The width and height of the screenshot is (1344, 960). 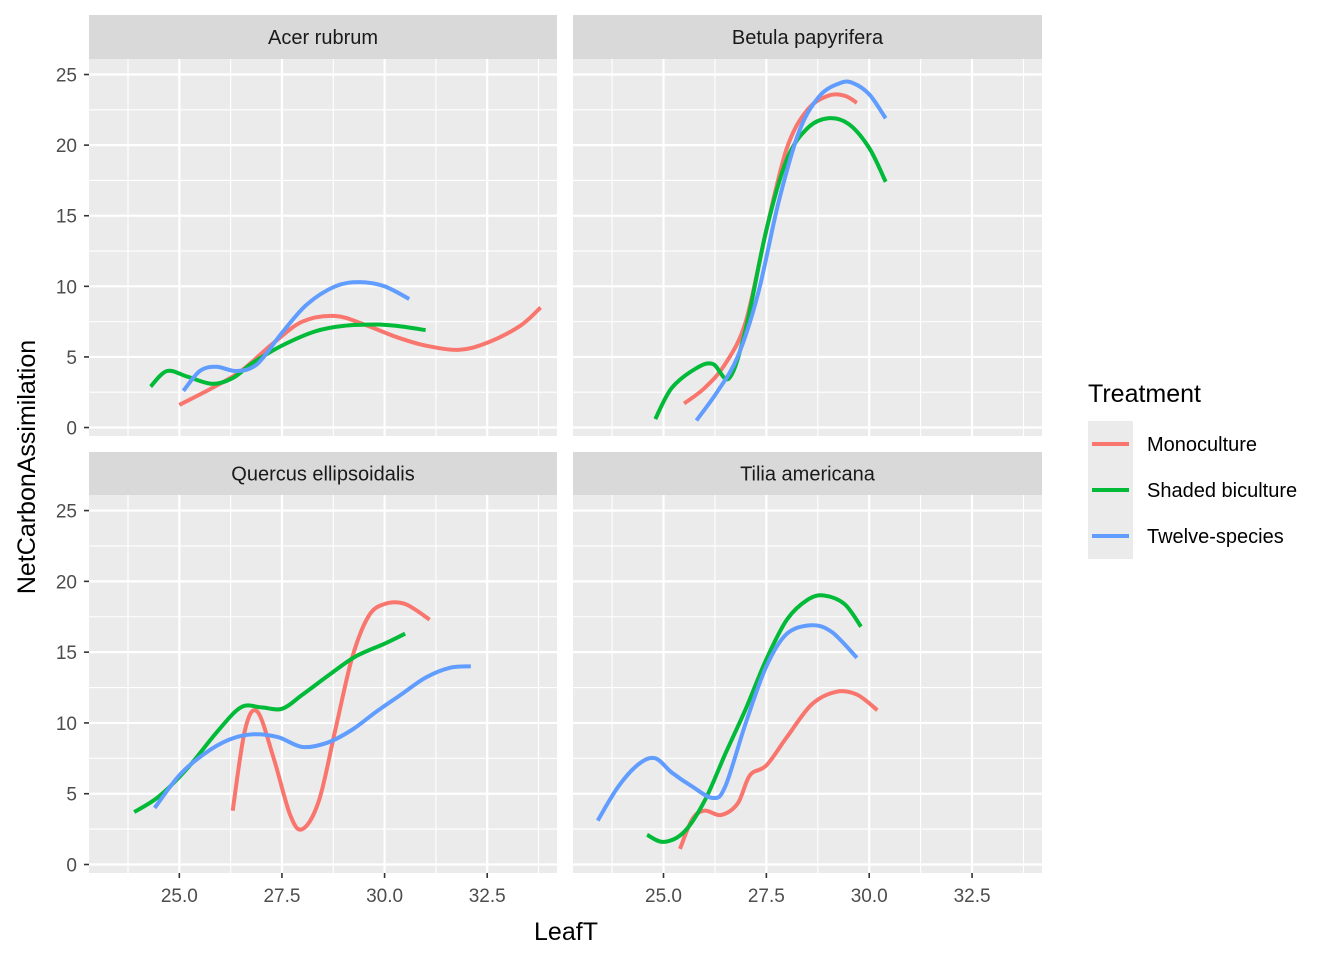 I want to click on legend-item-shaded-biculture: Shaded biculture, so click(x=1192, y=490).